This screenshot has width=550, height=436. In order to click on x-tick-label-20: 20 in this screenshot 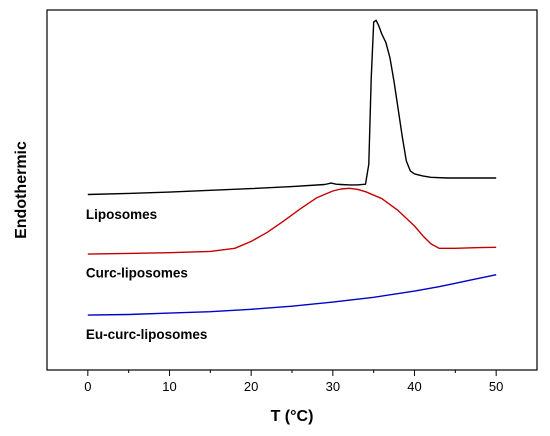, I will do `click(251, 386)`.